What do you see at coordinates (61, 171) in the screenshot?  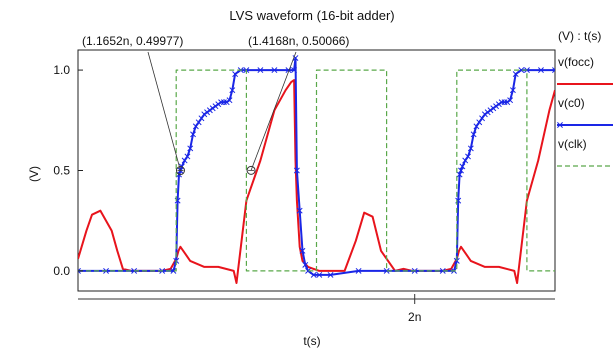 I see `y-tick-label: 0.5` at bounding box center [61, 171].